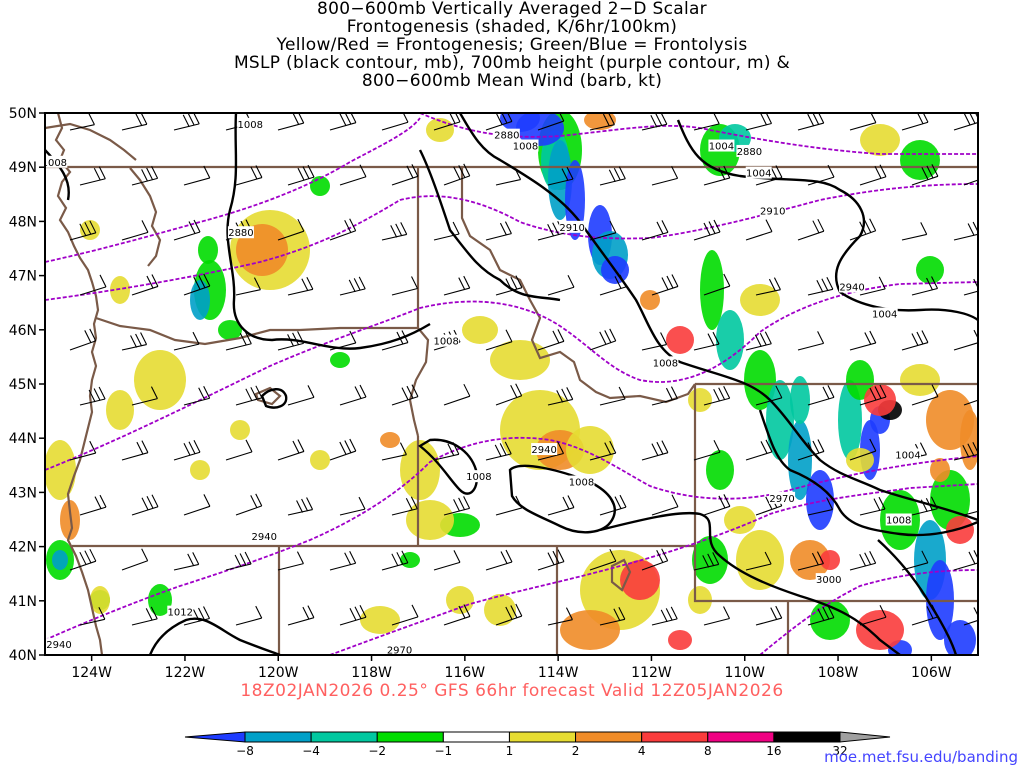  I want to click on lon-tick-label: 106W, so click(931, 673).